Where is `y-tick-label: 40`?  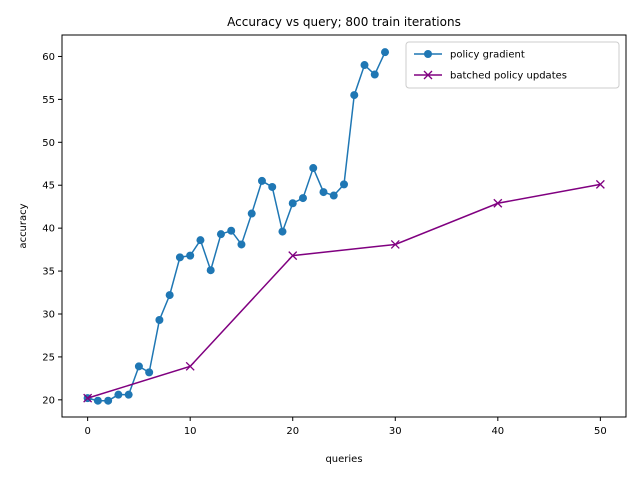
y-tick-label: 40 is located at coordinates (48, 229).